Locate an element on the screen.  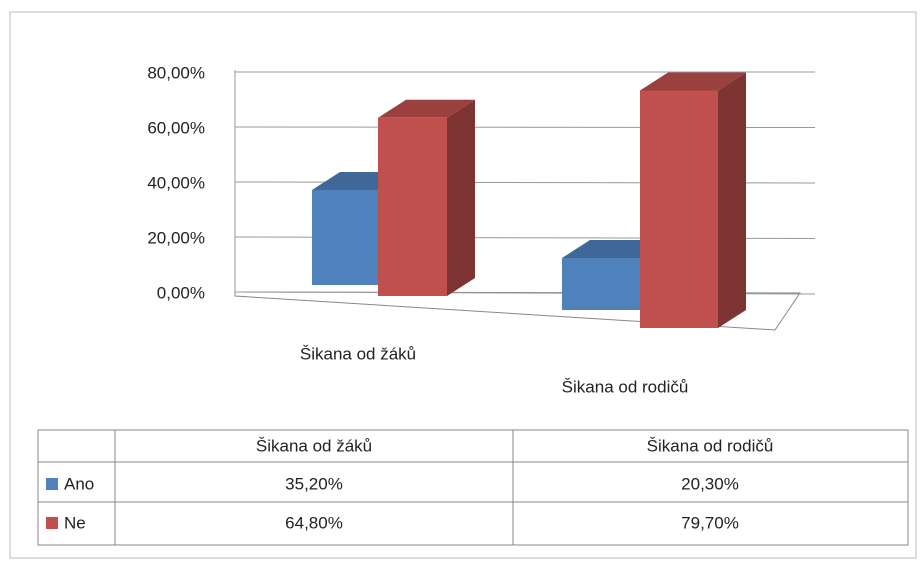
y-tick-label: 20,00% is located at coordinates (176, 237).